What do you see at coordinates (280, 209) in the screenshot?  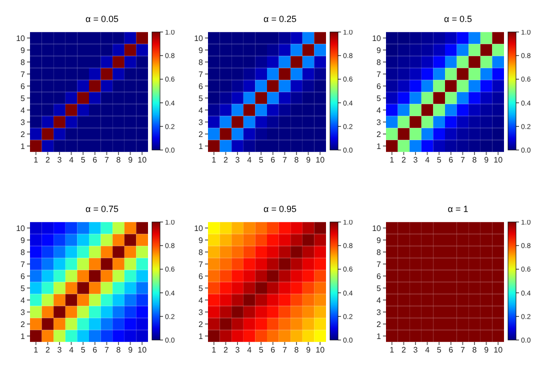 I see `chart-title: α = 0.95` at bounding box center [280, 209].